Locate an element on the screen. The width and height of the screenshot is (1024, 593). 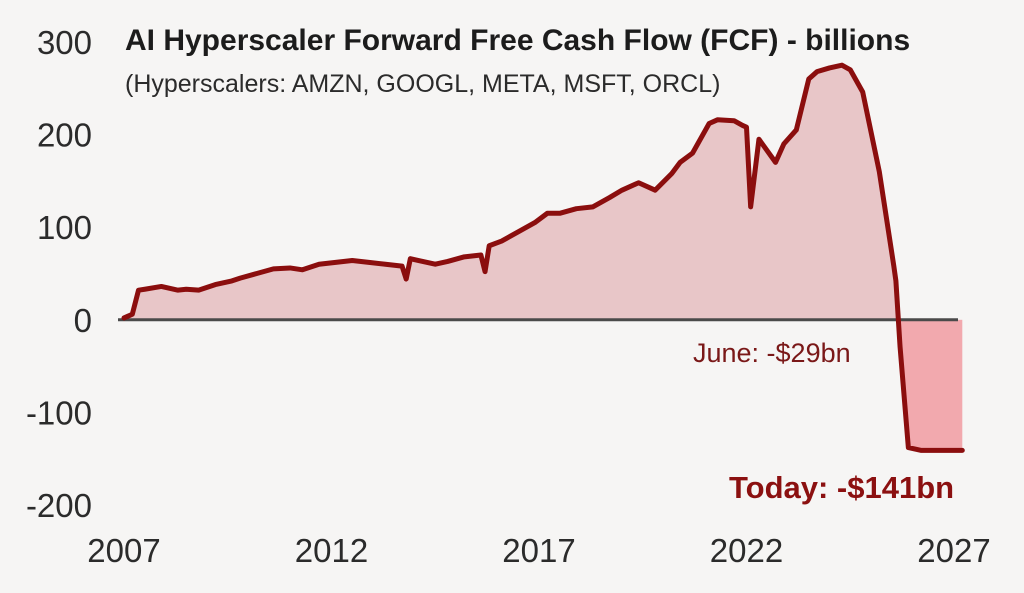
y-tick-label: 300 is located at coordinates (64, 42).